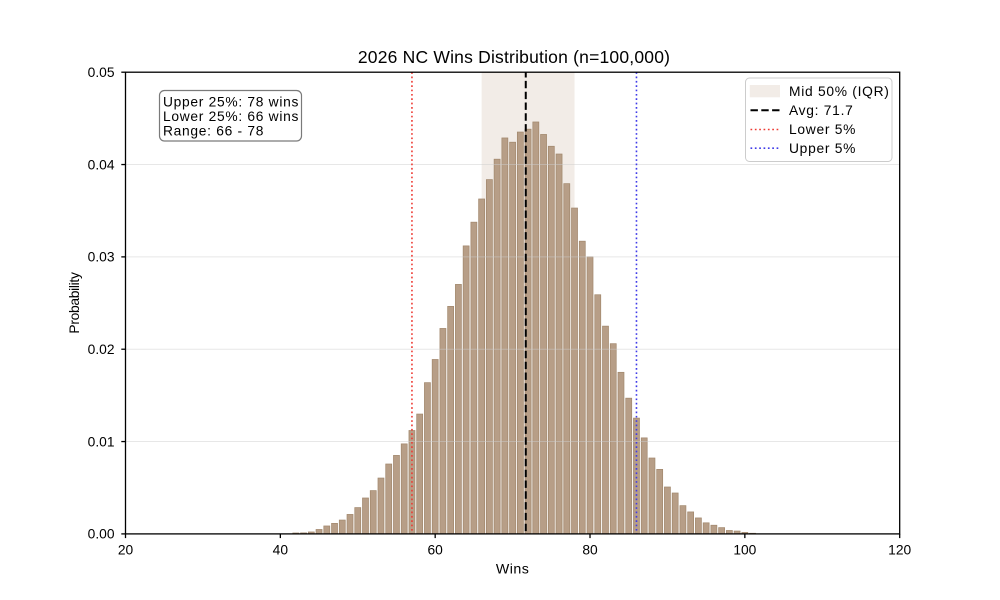 The height and width of the screenshot is (600, 1000). I want to click on svg-text: 120, so click(899, 550).